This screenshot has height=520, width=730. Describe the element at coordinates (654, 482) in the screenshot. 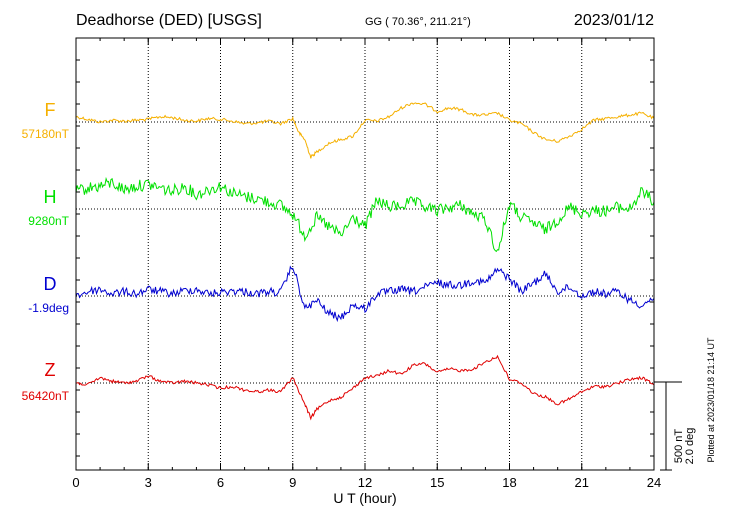

I see `x-tick-label: 24` at that location.